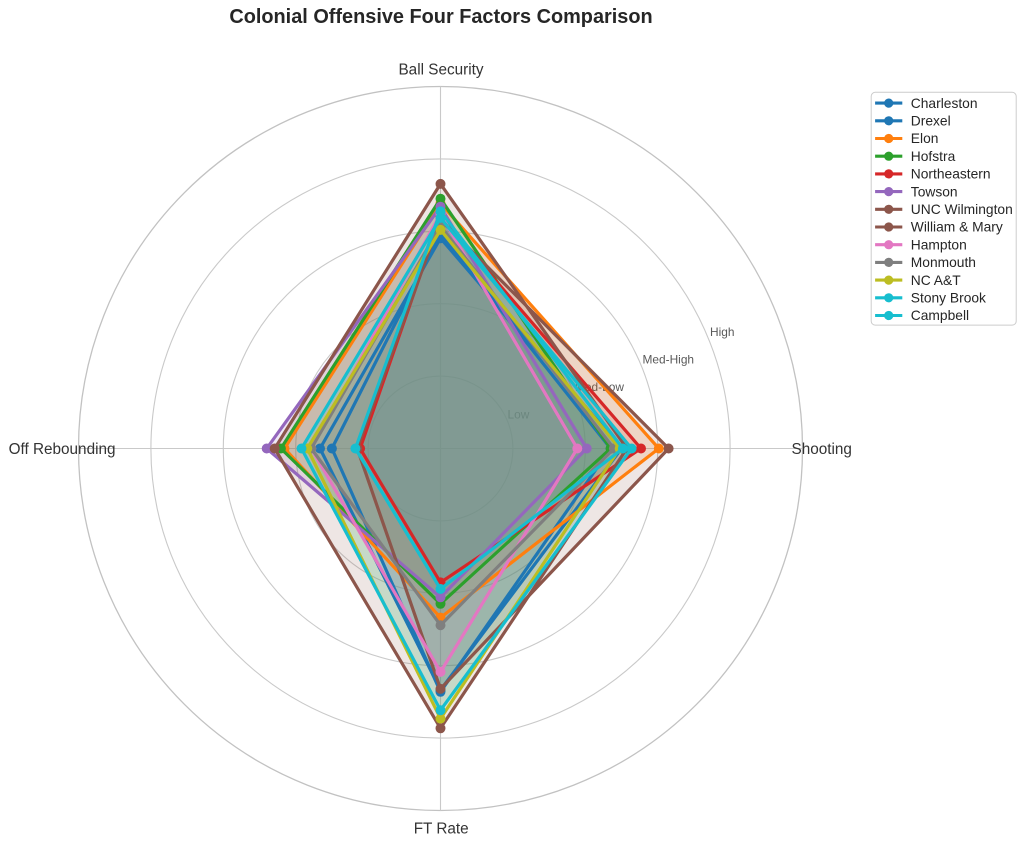  Describe the element at coordinates (933, 156) in the screenshot. I see `svg-text: Hofstra` at that location.